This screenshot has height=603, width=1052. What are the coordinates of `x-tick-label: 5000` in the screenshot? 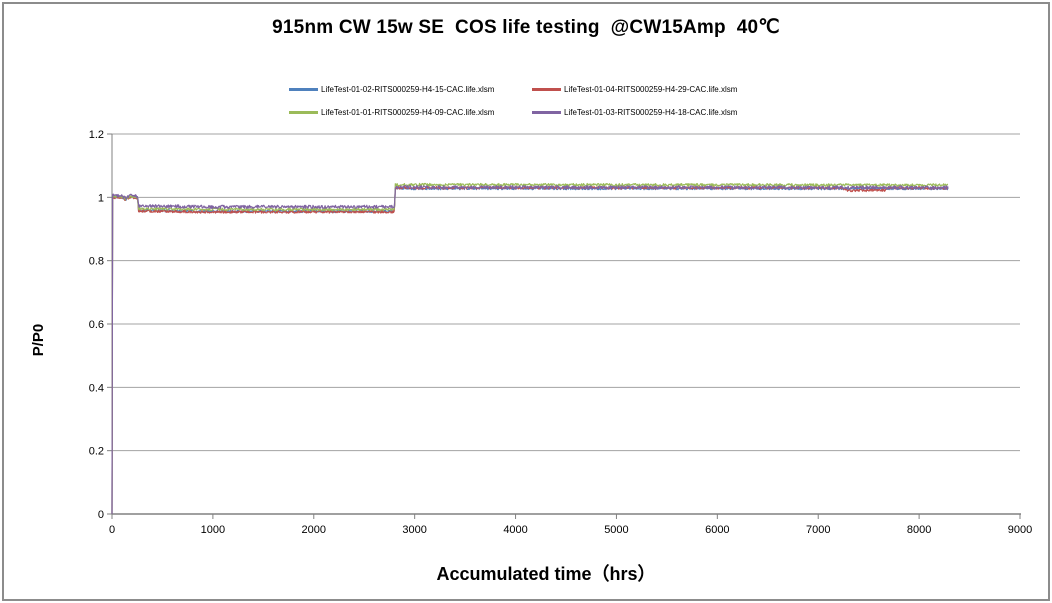 It's located at (616, 530).